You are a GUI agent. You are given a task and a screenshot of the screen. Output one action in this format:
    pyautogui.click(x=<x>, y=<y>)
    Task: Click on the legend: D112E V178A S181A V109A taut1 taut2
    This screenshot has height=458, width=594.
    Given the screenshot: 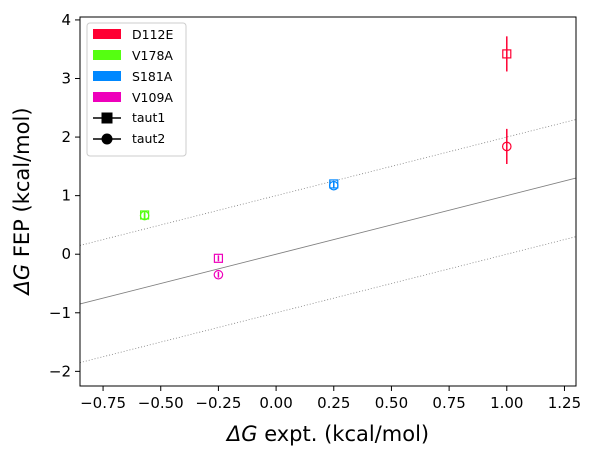 What is the action you would take?
    pyautogui.click(x=136, y=89)
    